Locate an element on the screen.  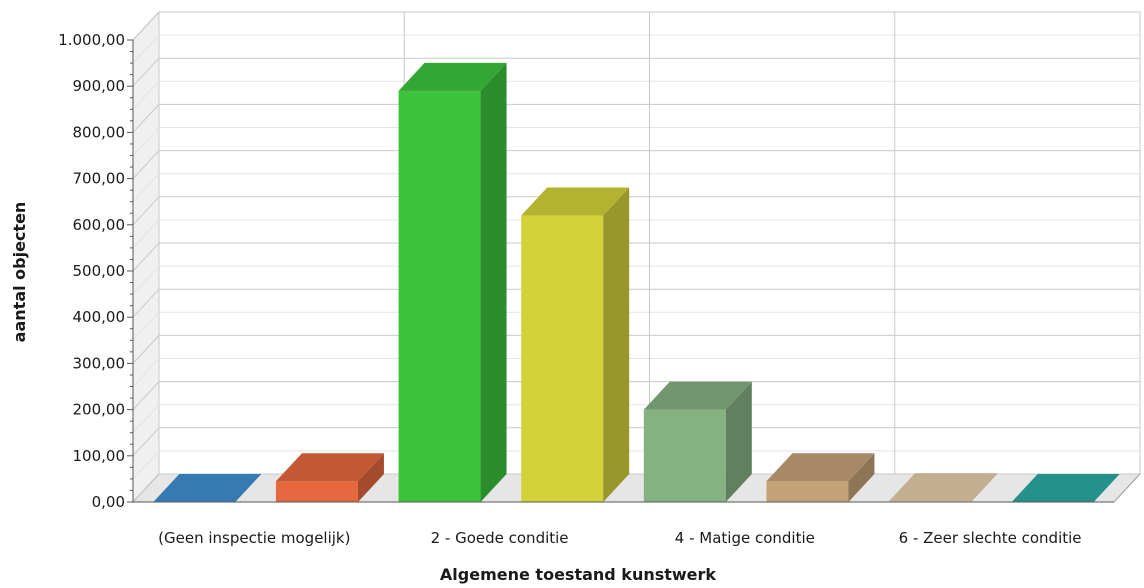
y-tick-label: 200,00 is located at coordinates (99, 410).